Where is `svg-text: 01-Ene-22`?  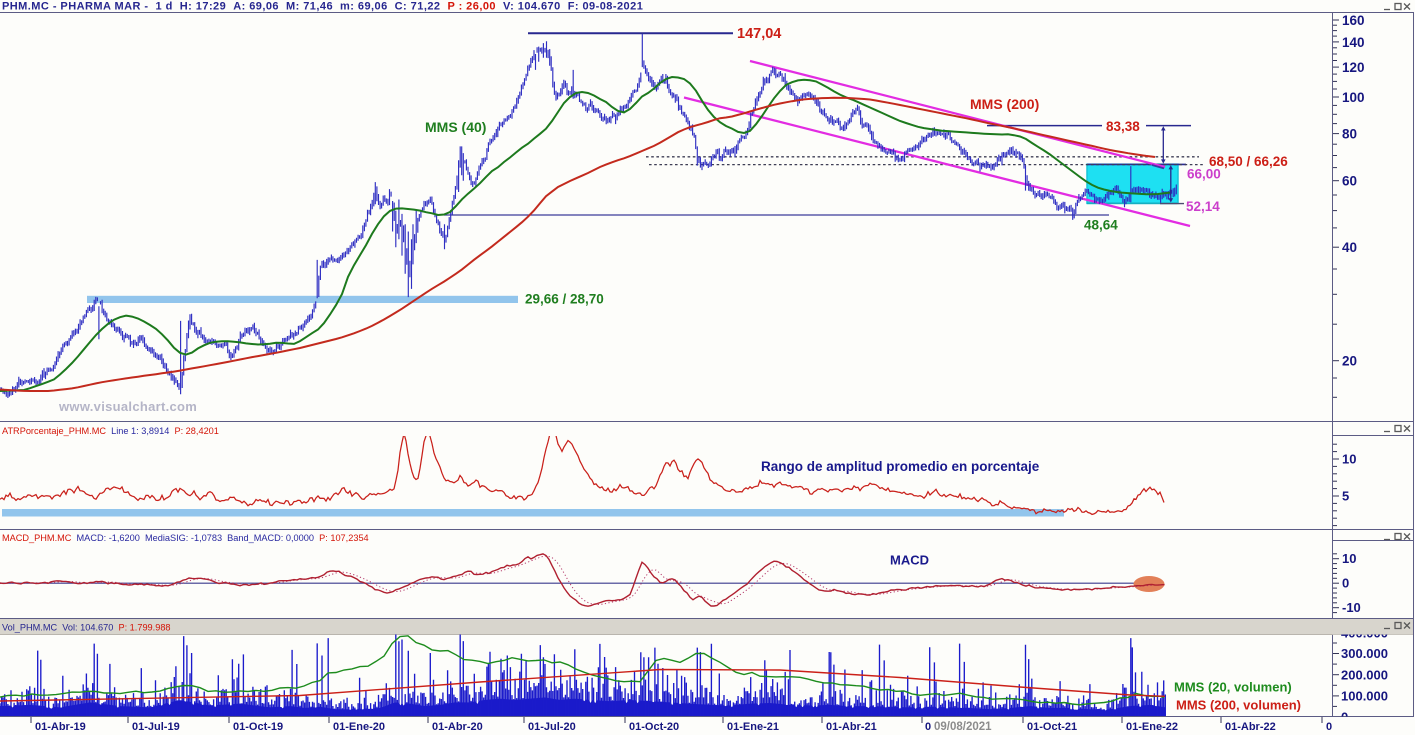 svg-text: 01-Ene-22 is located at coordinates (1152, 727).